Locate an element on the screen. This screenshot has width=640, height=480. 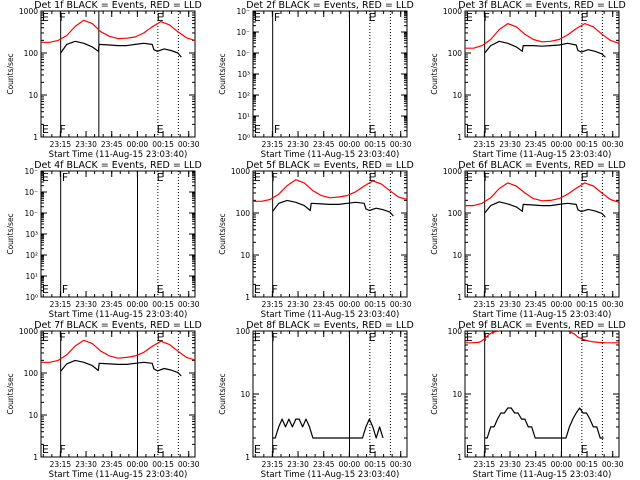
panel-title: Det 8f BLACK = Events, RED = LLD is located at coordinates (330, 325).